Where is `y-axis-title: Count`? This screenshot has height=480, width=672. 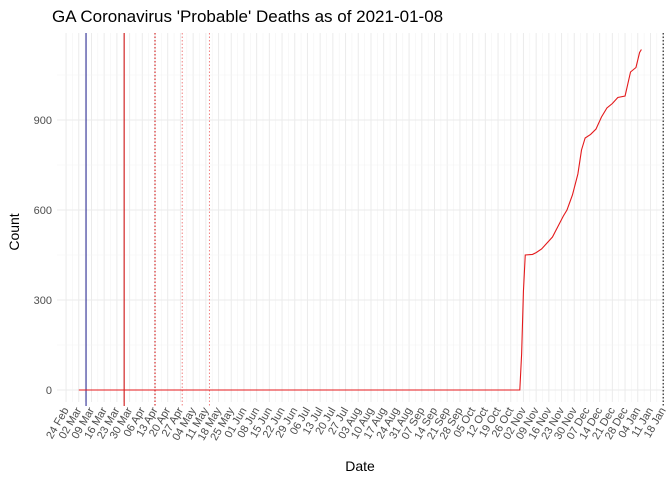 y-axis-title: Count is located at coordinates (14, 231).